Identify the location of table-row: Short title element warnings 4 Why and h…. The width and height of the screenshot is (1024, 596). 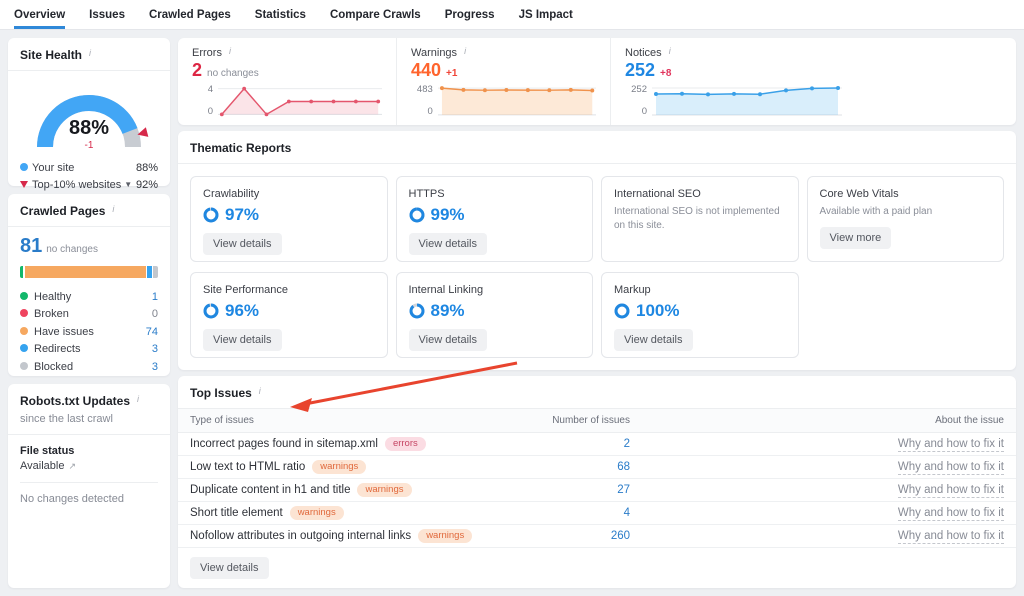
(597, 513).